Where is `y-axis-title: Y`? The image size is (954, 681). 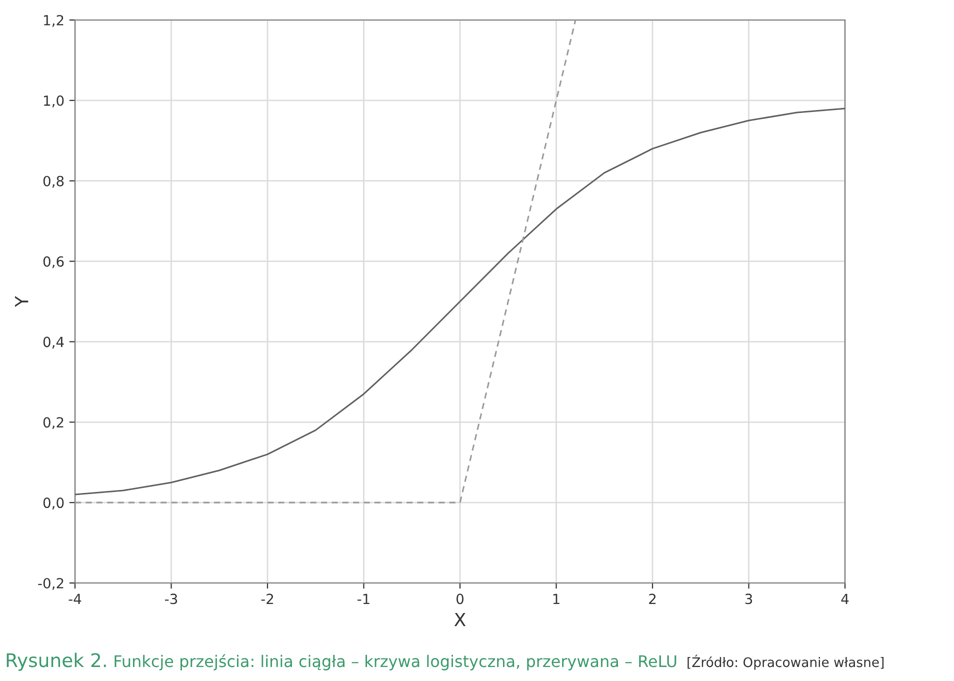 y-axis-title: Y is located at coordinates (21, 302).